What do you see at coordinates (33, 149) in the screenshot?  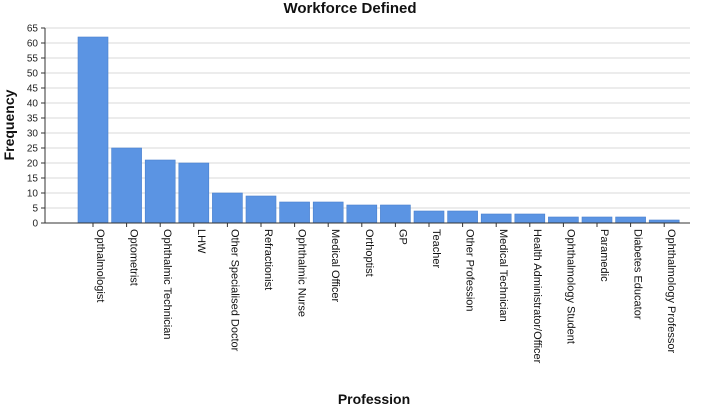 I see `y-tick-label: 25` at bounding box center [33, 149].